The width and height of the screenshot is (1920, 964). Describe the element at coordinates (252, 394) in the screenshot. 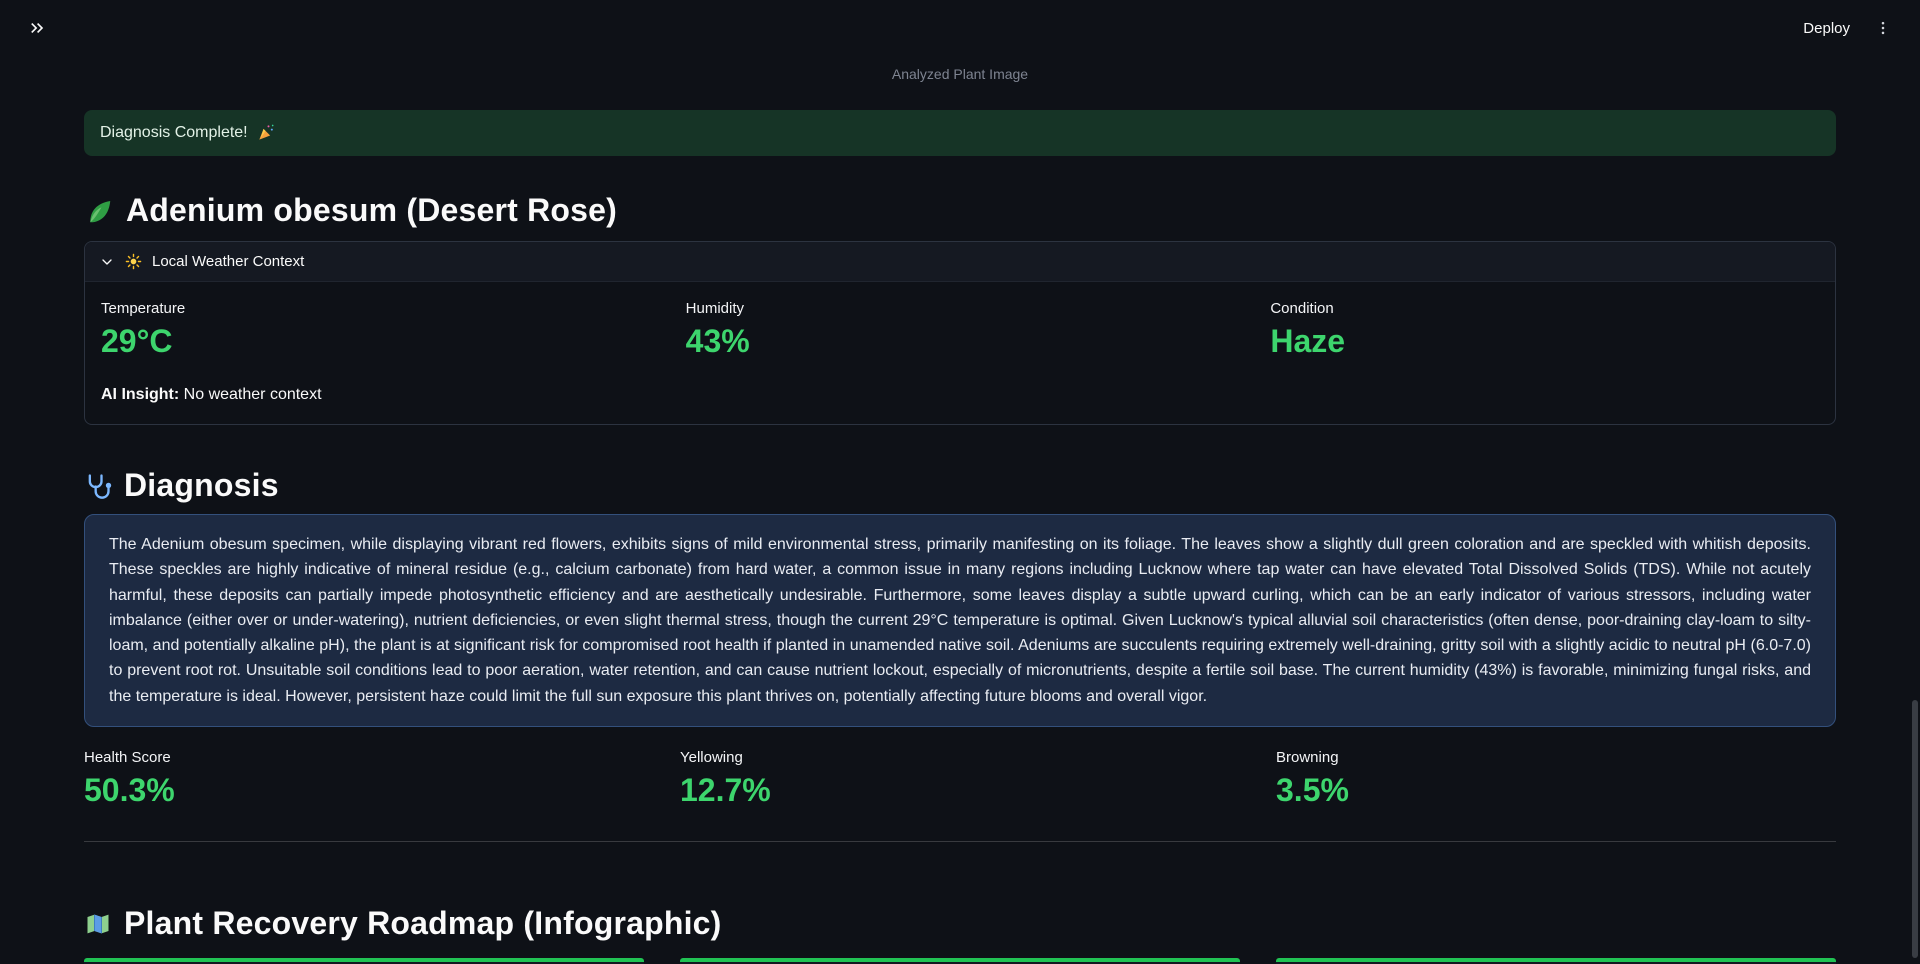

I see `ai-insight-text: No weather context` at that location.